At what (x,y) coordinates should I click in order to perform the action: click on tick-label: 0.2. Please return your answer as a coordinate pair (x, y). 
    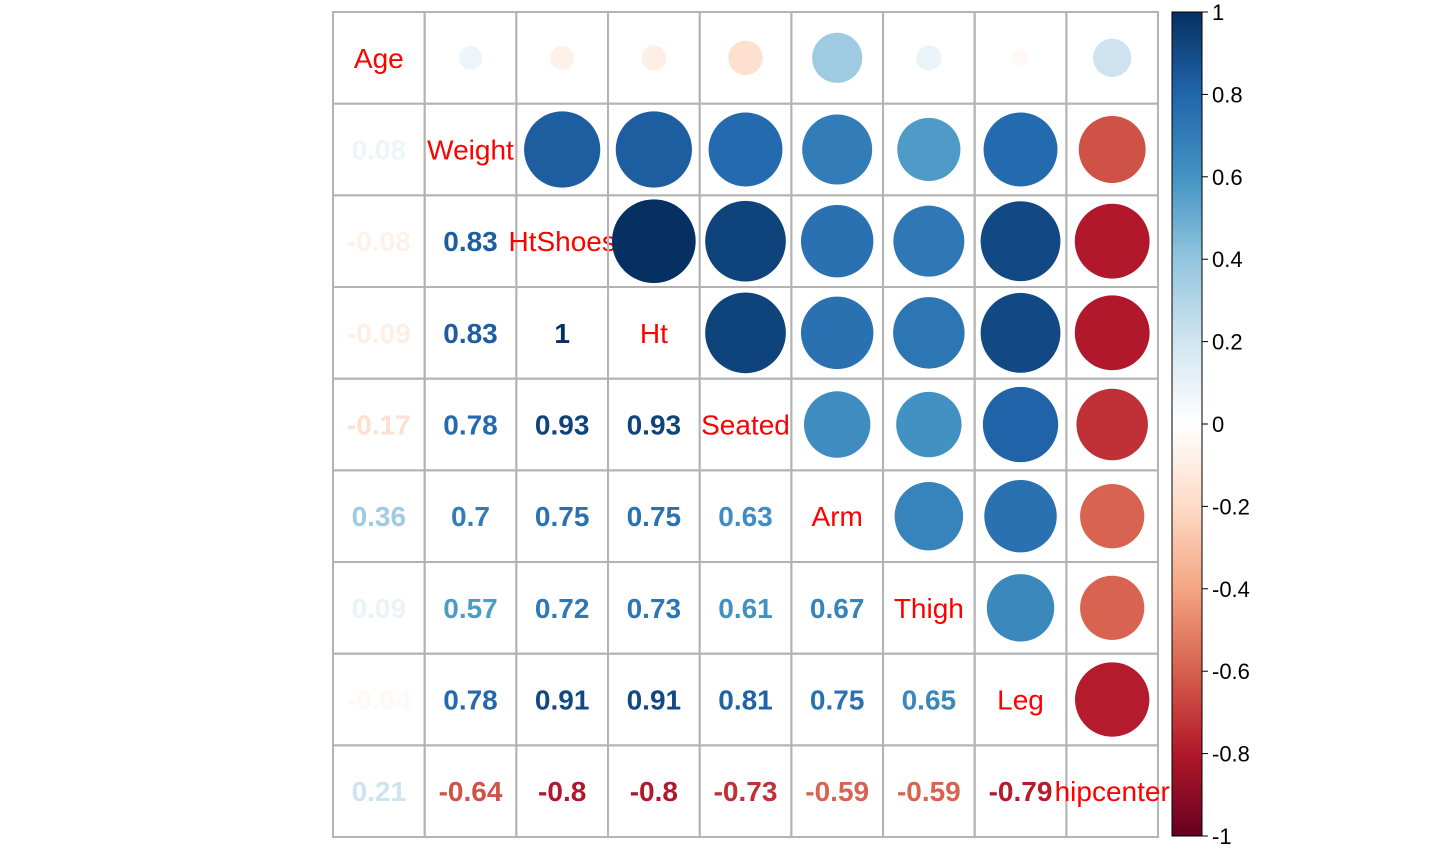
    Looking at the image, I should click on (1227, 342).